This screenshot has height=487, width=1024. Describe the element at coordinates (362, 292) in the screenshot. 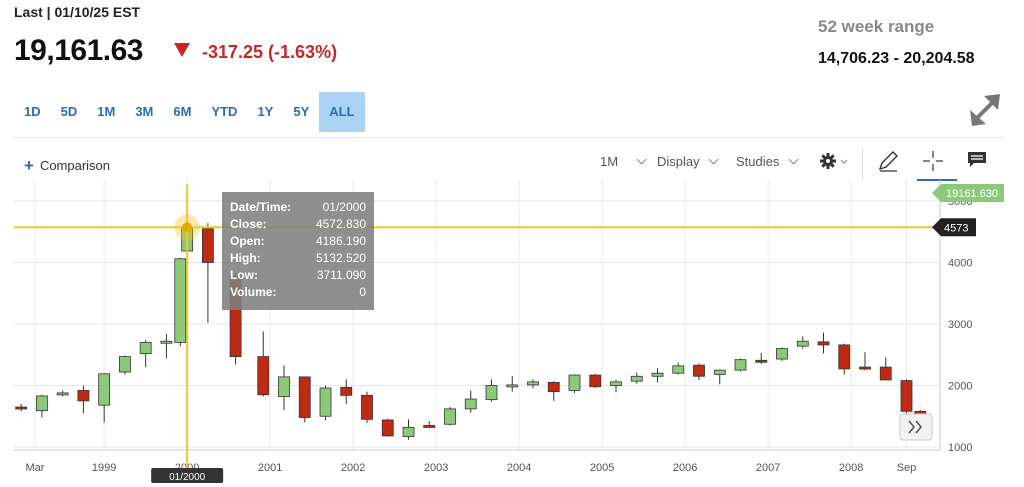

I see `tooltip-value: 0` at that location.